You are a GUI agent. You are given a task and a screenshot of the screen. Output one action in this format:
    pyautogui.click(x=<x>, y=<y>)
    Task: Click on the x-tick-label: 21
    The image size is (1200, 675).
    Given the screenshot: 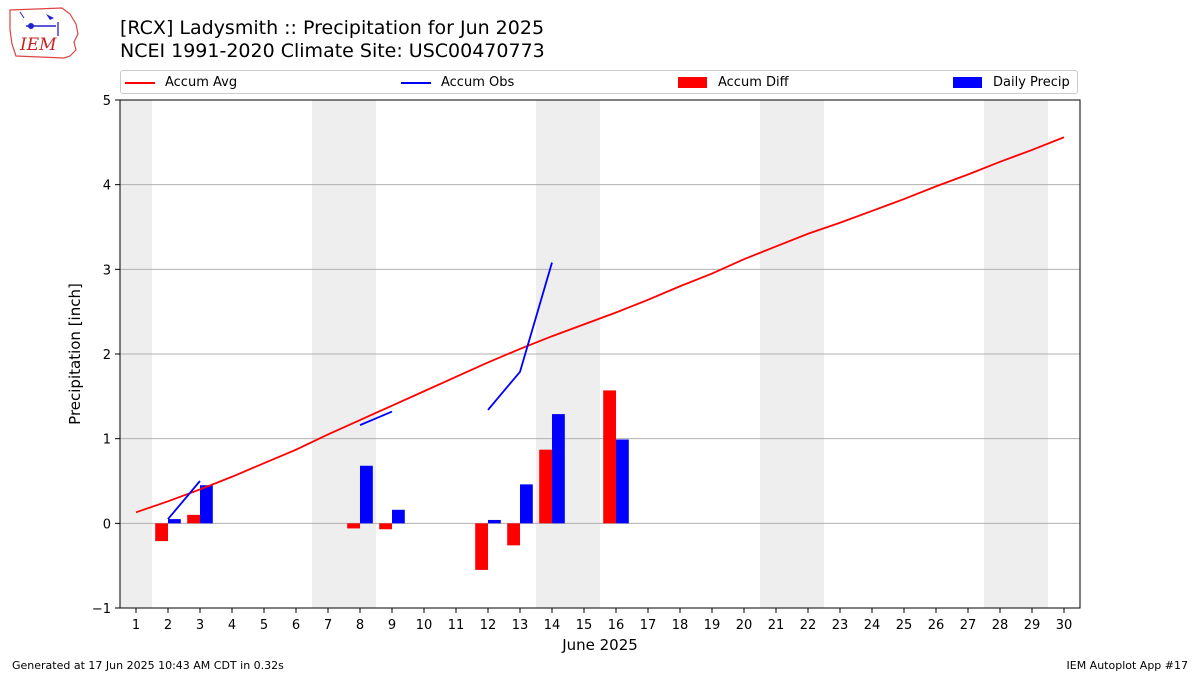 What is the action you would take?
    pyautogui.click(x=776, y=625)
    